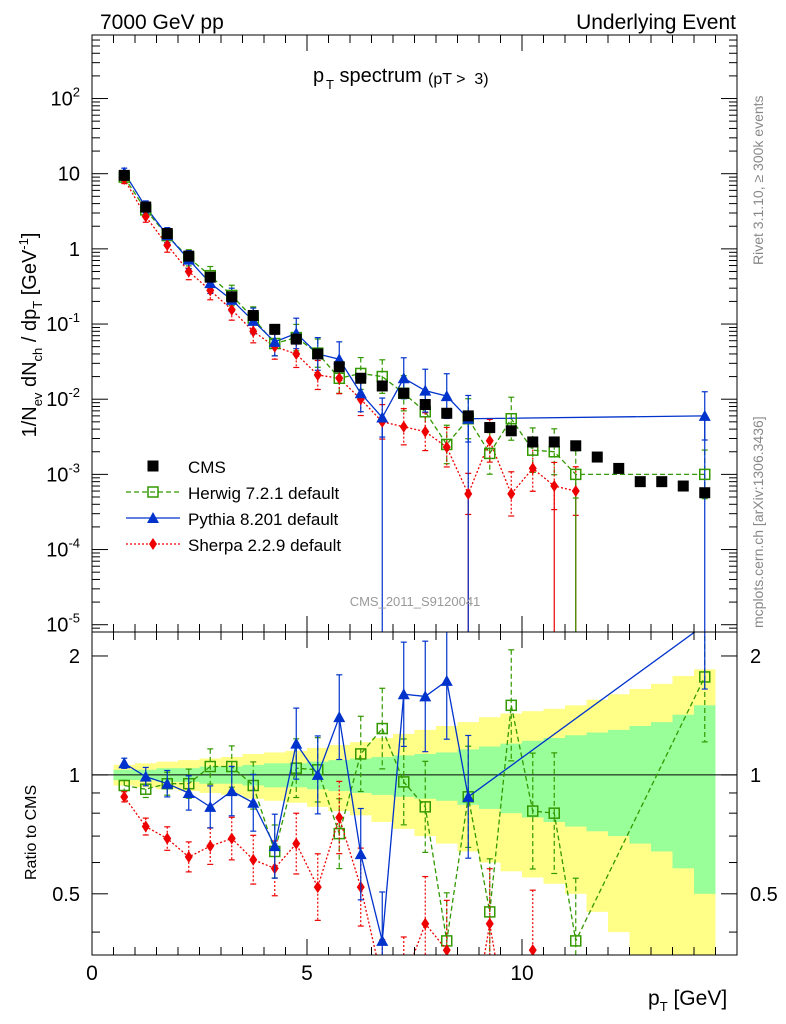  Describe the element at coordinates (74, 657) in the screenshot. I see `y-tick-label-bottom: 2` at that location.